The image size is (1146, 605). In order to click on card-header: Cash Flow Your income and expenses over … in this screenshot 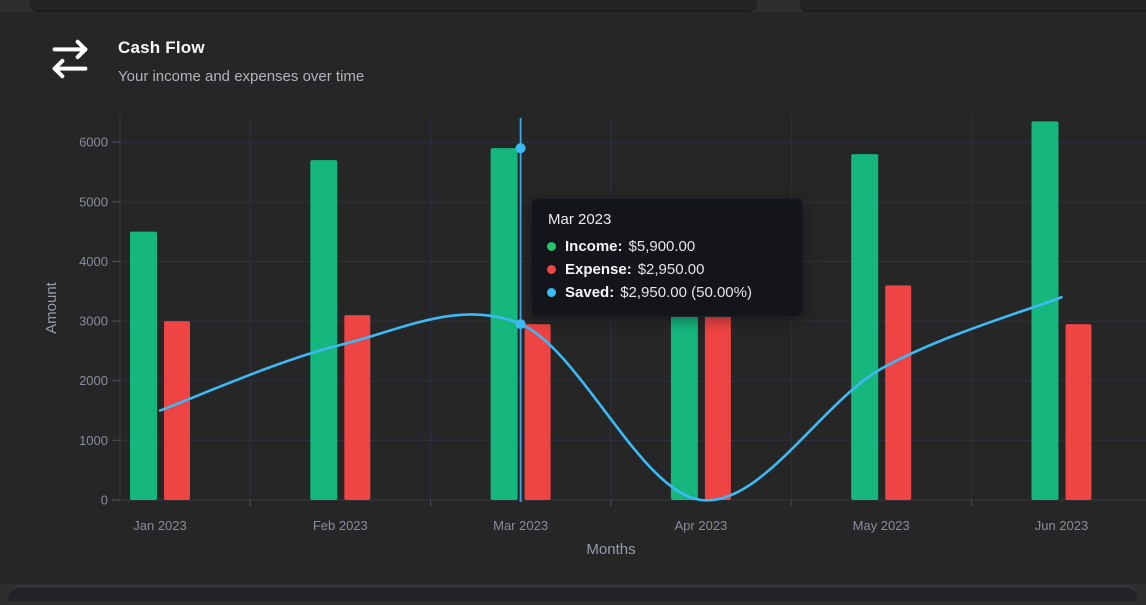, I will do `click(205, 60)`.